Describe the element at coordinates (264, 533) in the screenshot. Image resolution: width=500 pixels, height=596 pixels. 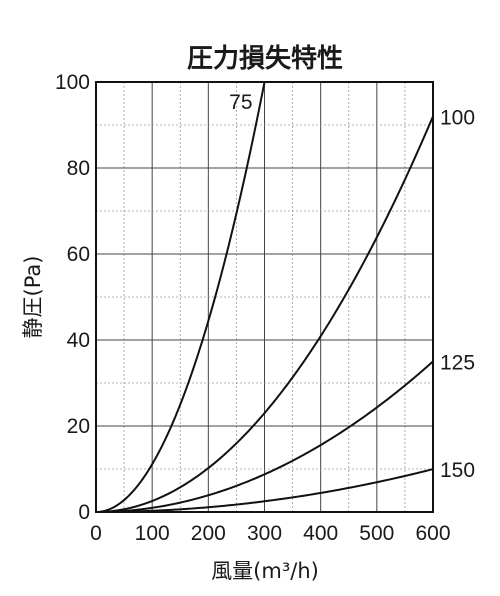
I see `x-tick-label: 300` at that location.